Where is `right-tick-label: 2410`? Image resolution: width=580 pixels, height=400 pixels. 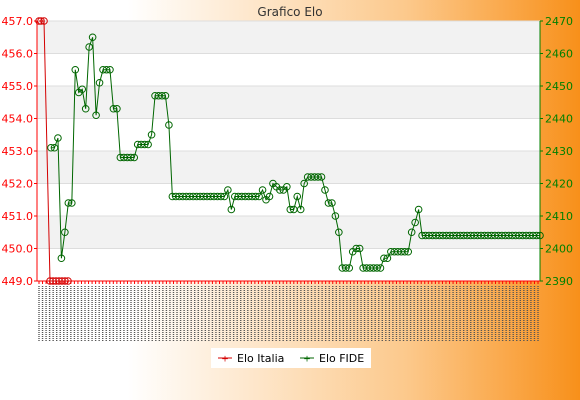
right-tick-label: 2410 is located at coordinates (559, 216).